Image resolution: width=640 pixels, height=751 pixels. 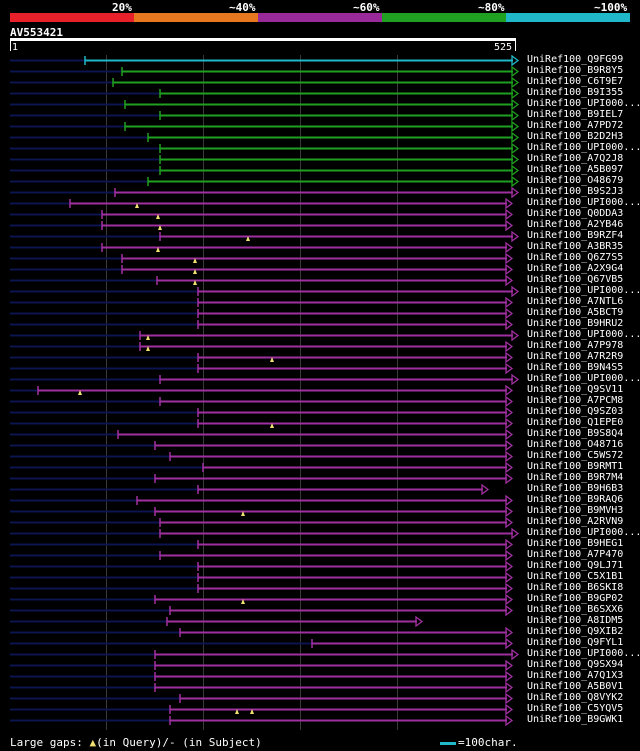 I want to click on hit-label: UniRef100_C5X1B1, so click(x=575, y=576).